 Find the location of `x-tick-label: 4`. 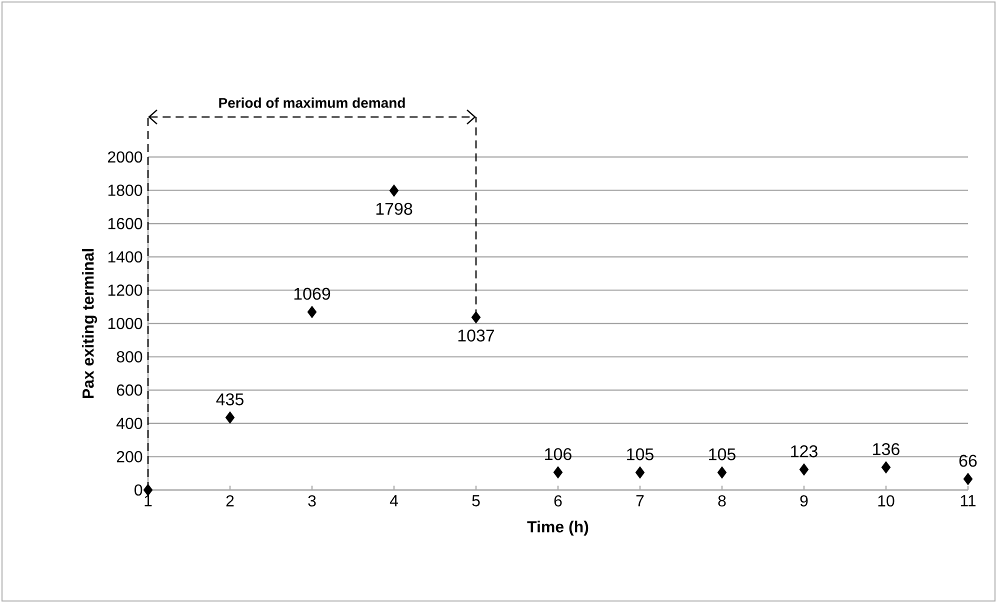

x-tick-label: 4 is located at coordinates (394, 500).